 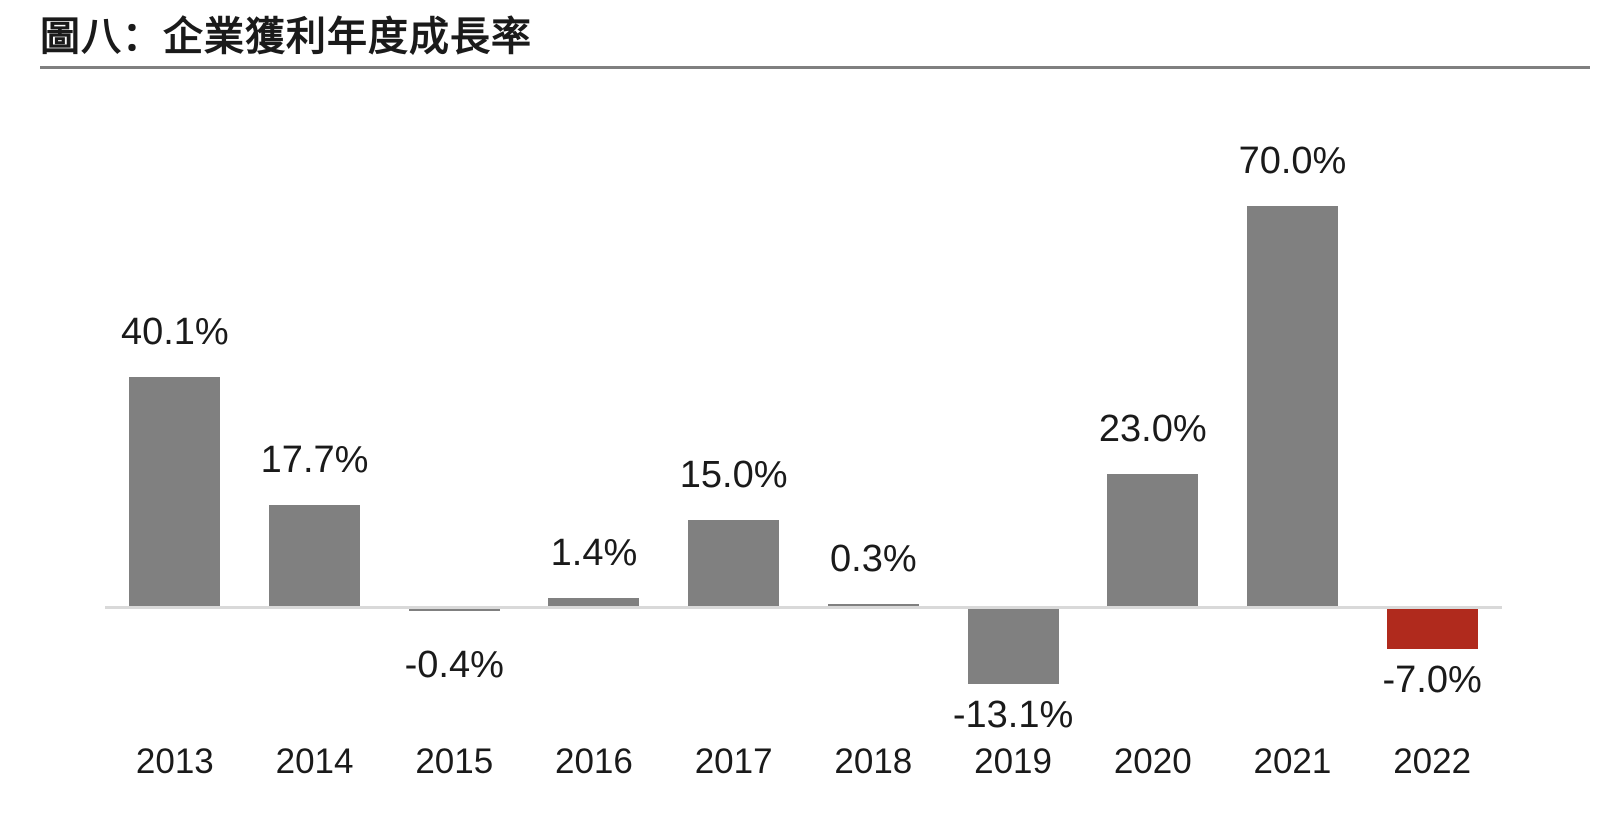 What do you see at coordinates (873, 605) in the screenshot?
I see `bar-2018` at bounding box center [873, 605].